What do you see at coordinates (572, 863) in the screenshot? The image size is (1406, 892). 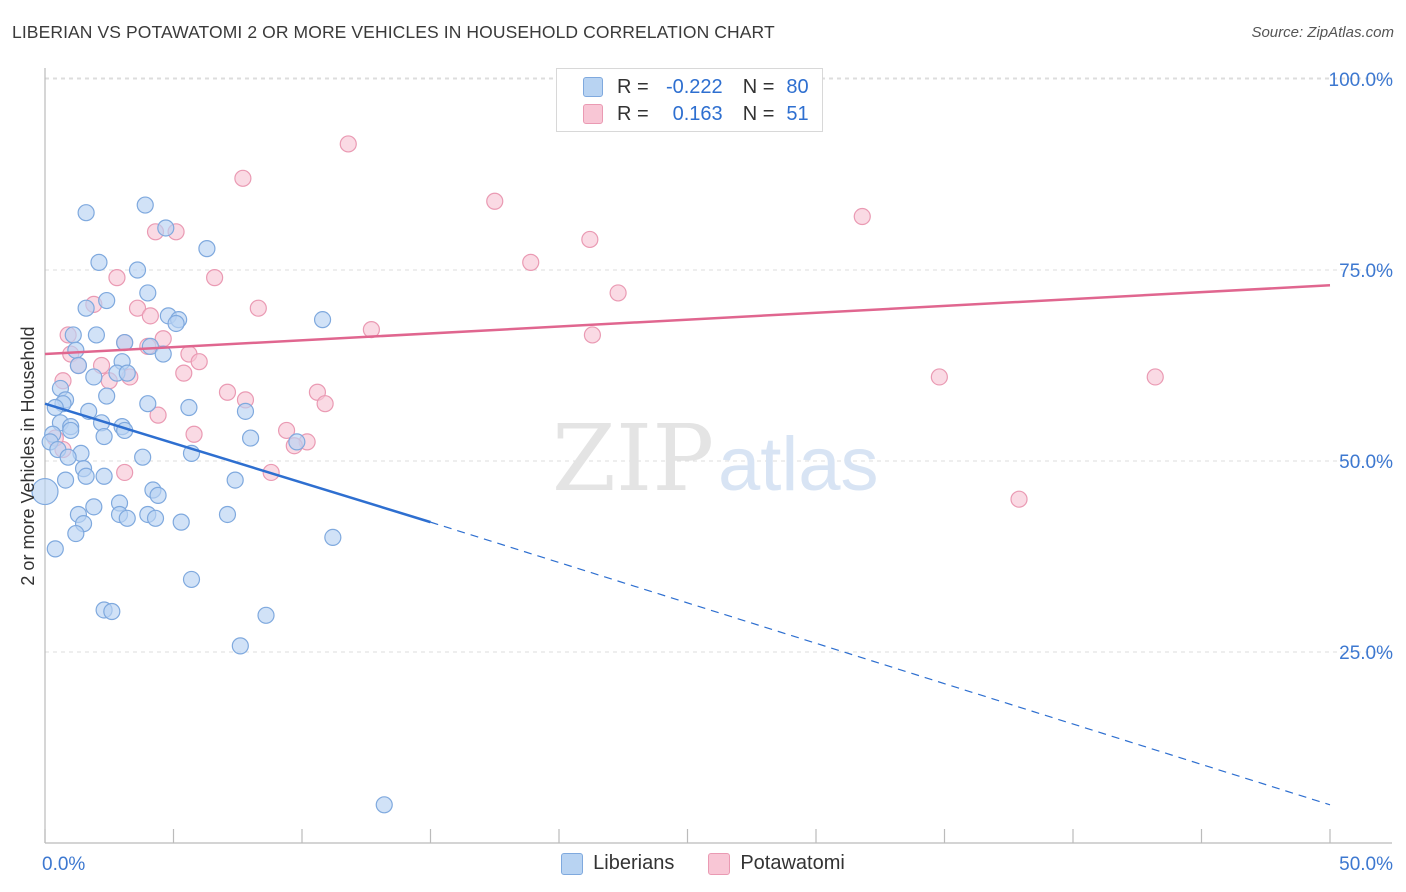 I see `series-swatch-liberians` at bounding box center [572, 863].